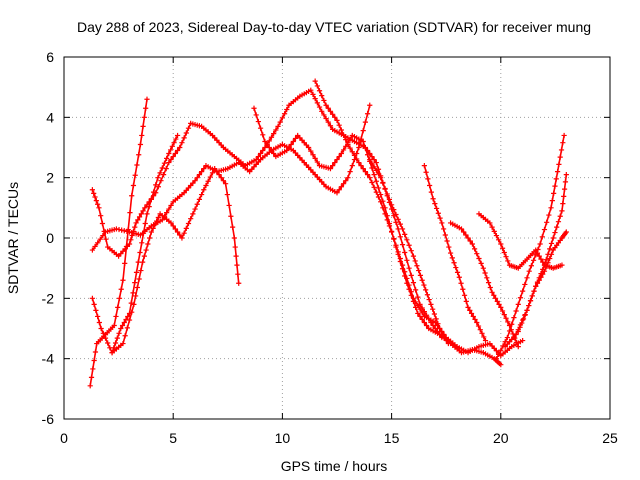 The width and height of the screenshot is (640, 480). Describe the element at coordinates (409, 251) in the screenshot. I see `series-sat-h` at that location.